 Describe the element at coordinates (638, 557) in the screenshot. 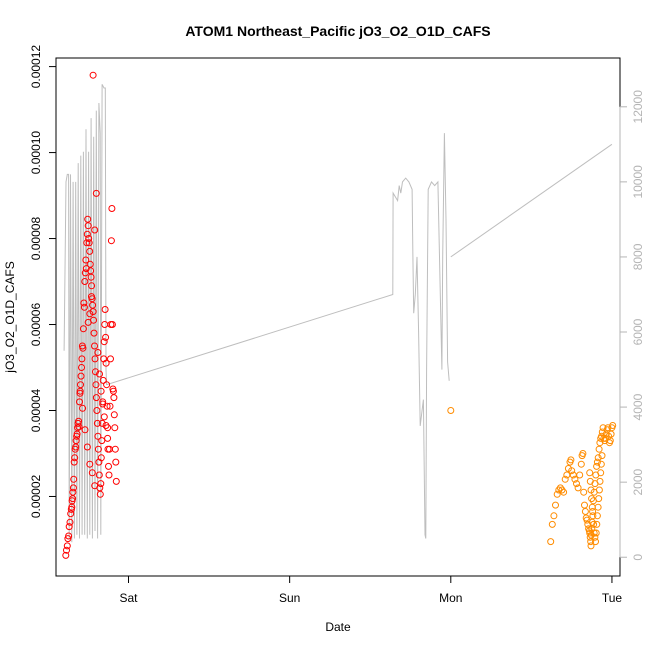

I see `y2-tick-label: 0` at that location.